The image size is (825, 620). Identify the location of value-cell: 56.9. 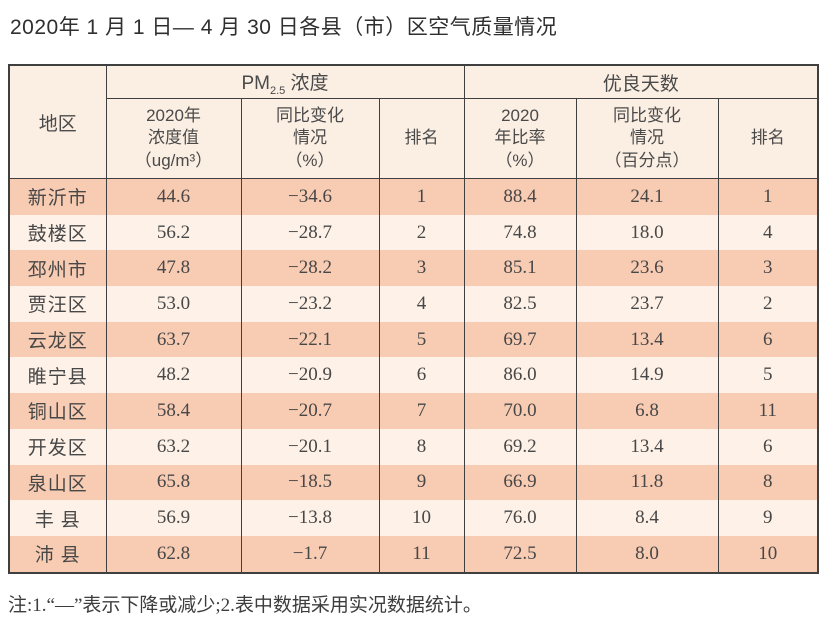
(173, 518).